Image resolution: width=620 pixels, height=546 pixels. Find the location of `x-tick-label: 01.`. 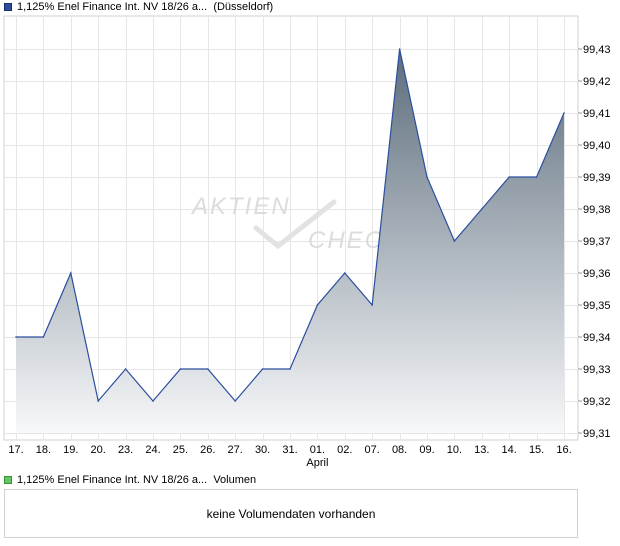

x-tick-label: 01. is located at coordinates (317, 450).